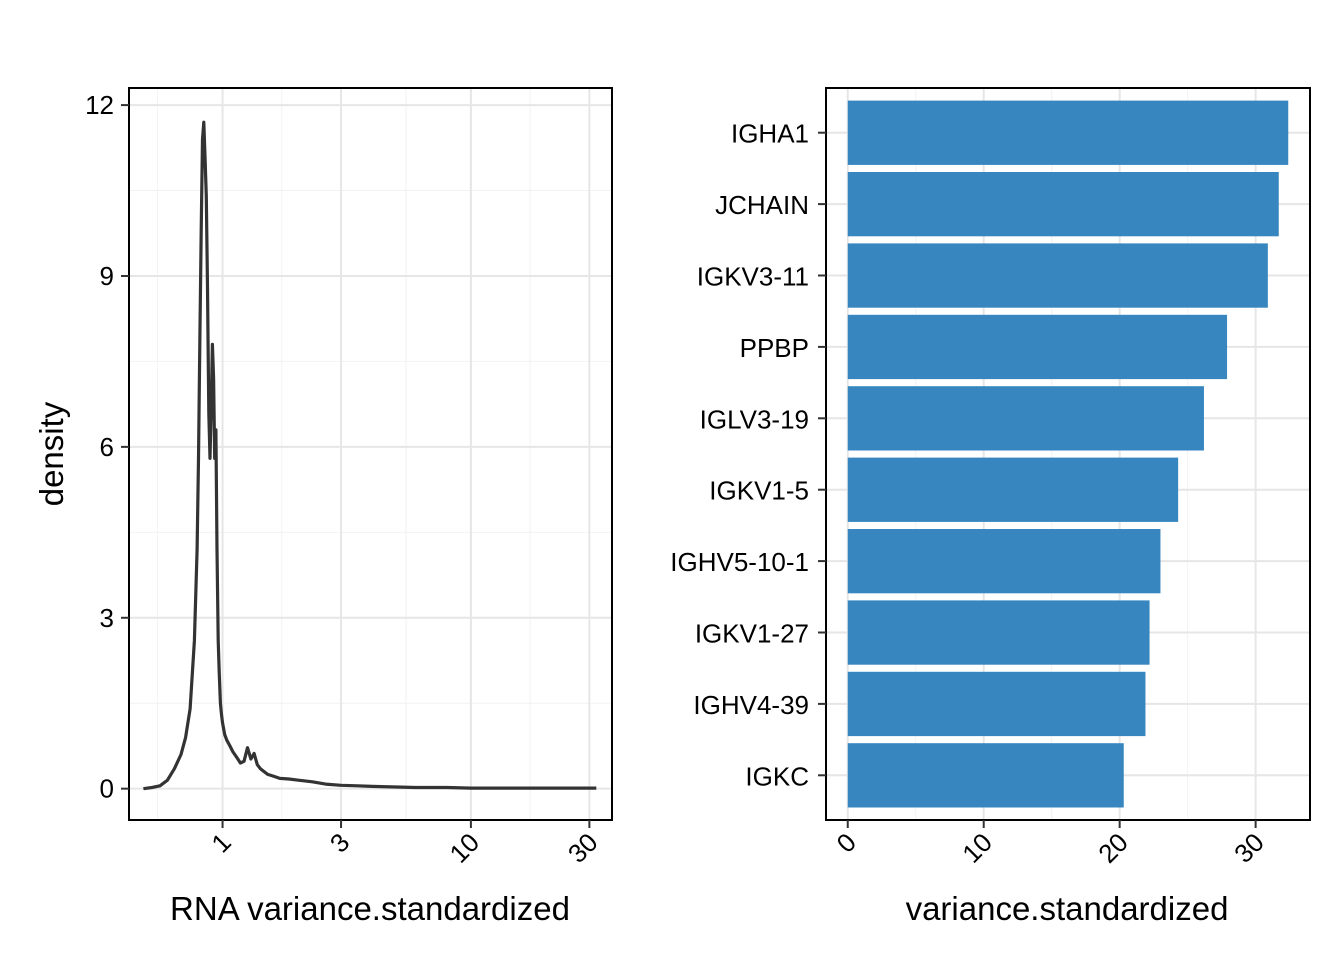 This screenshot has height=960, width=1344. What do you see at coordinates (99, 105) in the screenshot?
I see `density-y-tick-label: 12` at bounding box center [99, 105].